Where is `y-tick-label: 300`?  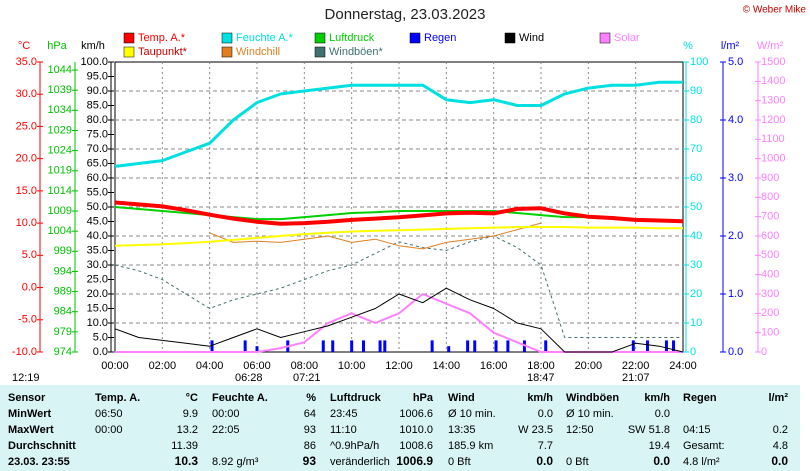
y-tick-label: 300 is located at coordinates (770, 294).